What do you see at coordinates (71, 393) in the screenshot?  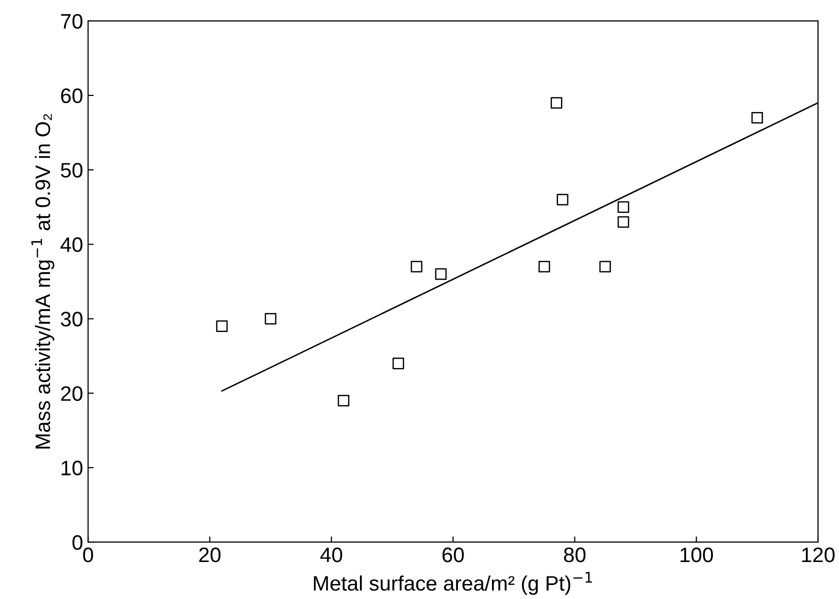 I see `y-tick-label: 20` at bounding box center [71, 393].